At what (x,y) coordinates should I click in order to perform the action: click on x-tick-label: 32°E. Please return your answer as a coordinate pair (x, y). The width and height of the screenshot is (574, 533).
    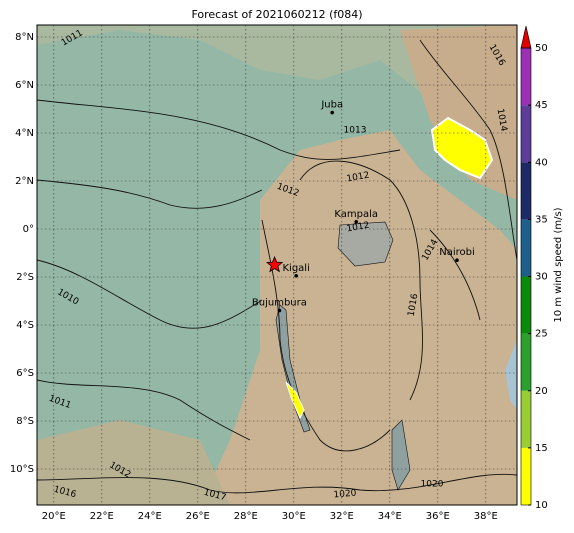
    Looking at the image, I should click on (342, 516).